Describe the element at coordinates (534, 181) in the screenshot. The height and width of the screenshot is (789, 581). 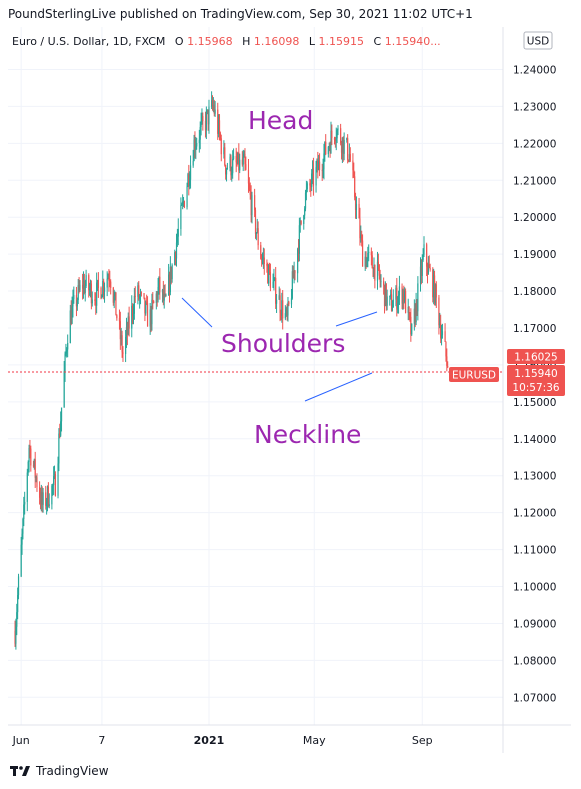
I see `price-tick-label: 1.21000` at that location.